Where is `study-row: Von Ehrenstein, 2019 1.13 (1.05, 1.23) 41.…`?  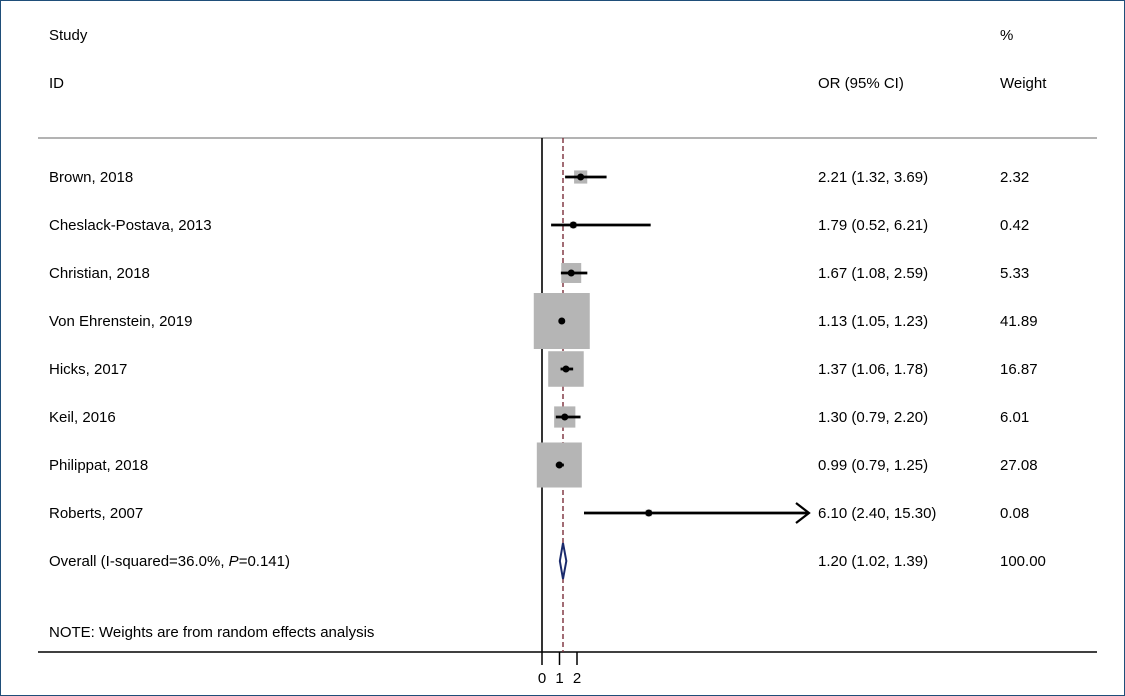
study-row: Von Ehrenstein, 2019 1.13 (1.05, 1.23) 41.… is located at coordinates (543, 321).